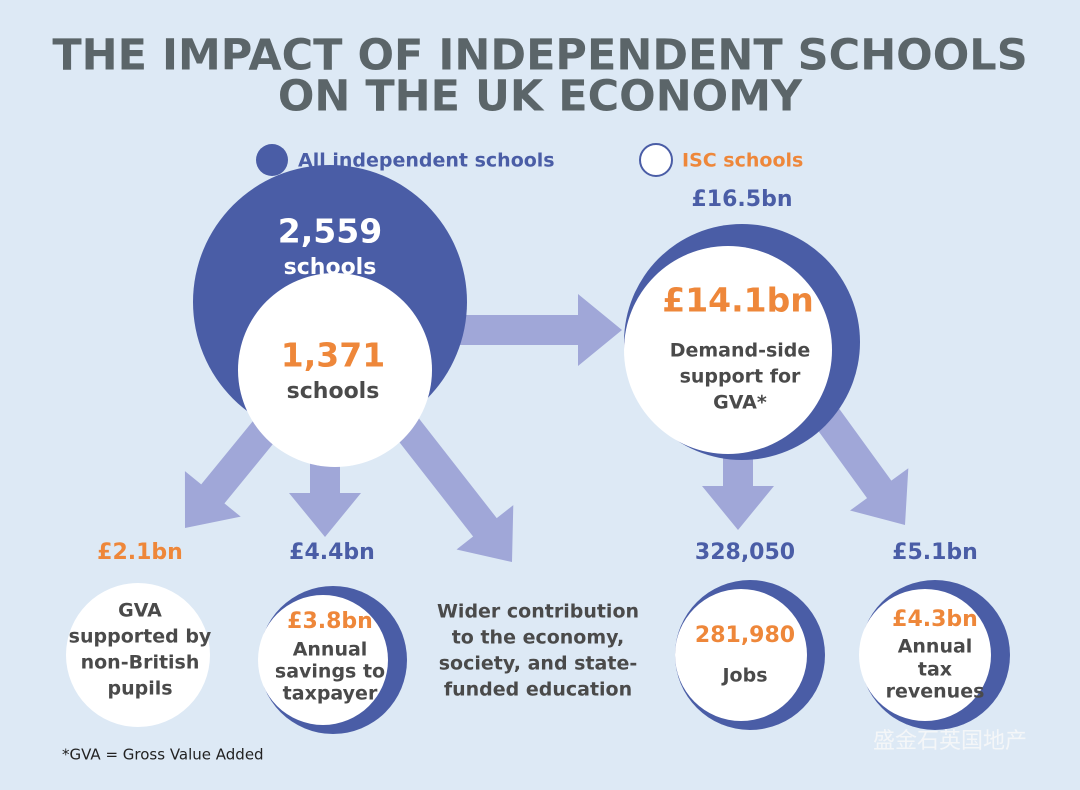 The width and height of the screenshot is (1080, 790). I want to click on label: Jobs, so click(743, 676).